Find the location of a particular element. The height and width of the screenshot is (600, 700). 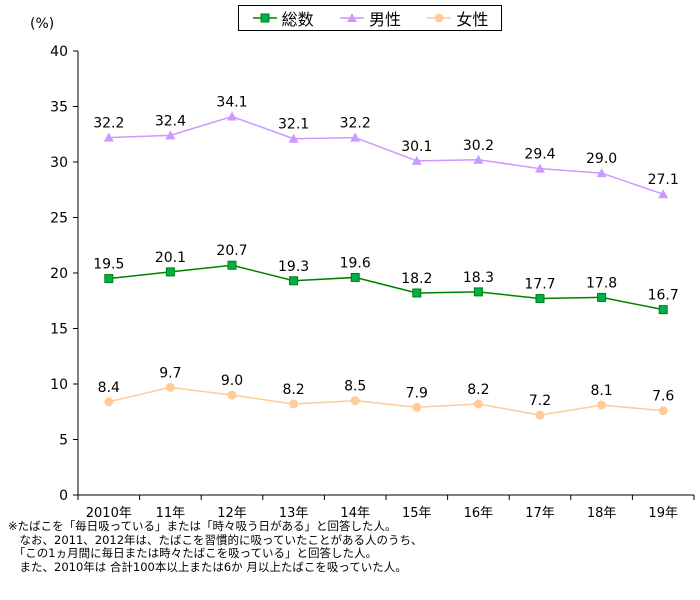

legend-item-total: 総数 is located at coordinates (283, 18).